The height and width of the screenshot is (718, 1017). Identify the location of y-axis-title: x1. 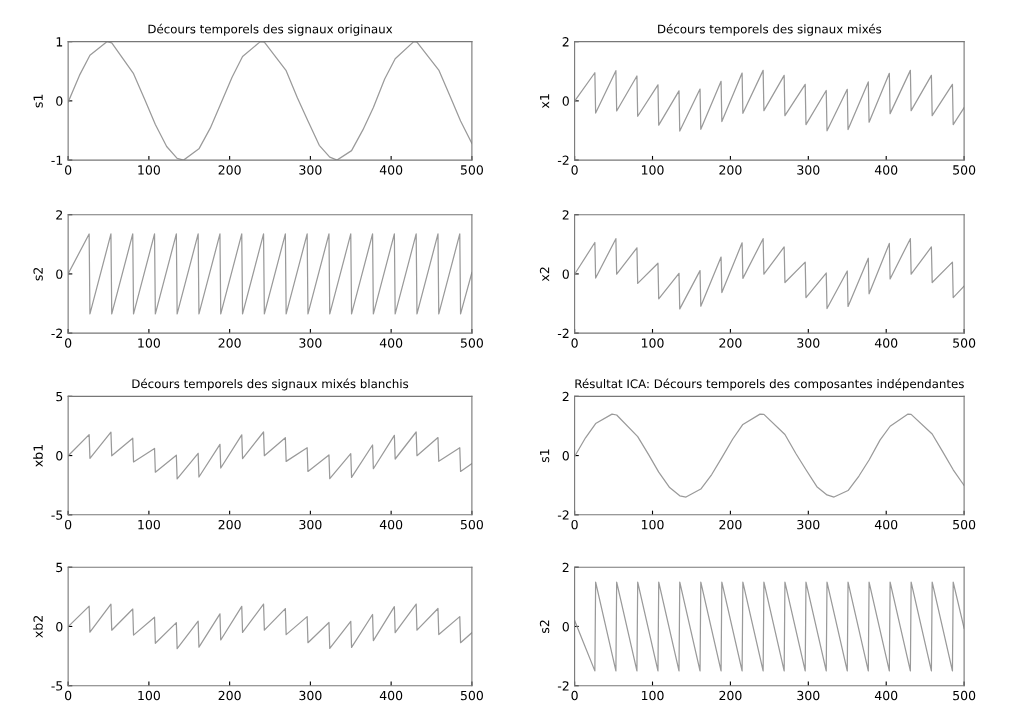
(545, 101).